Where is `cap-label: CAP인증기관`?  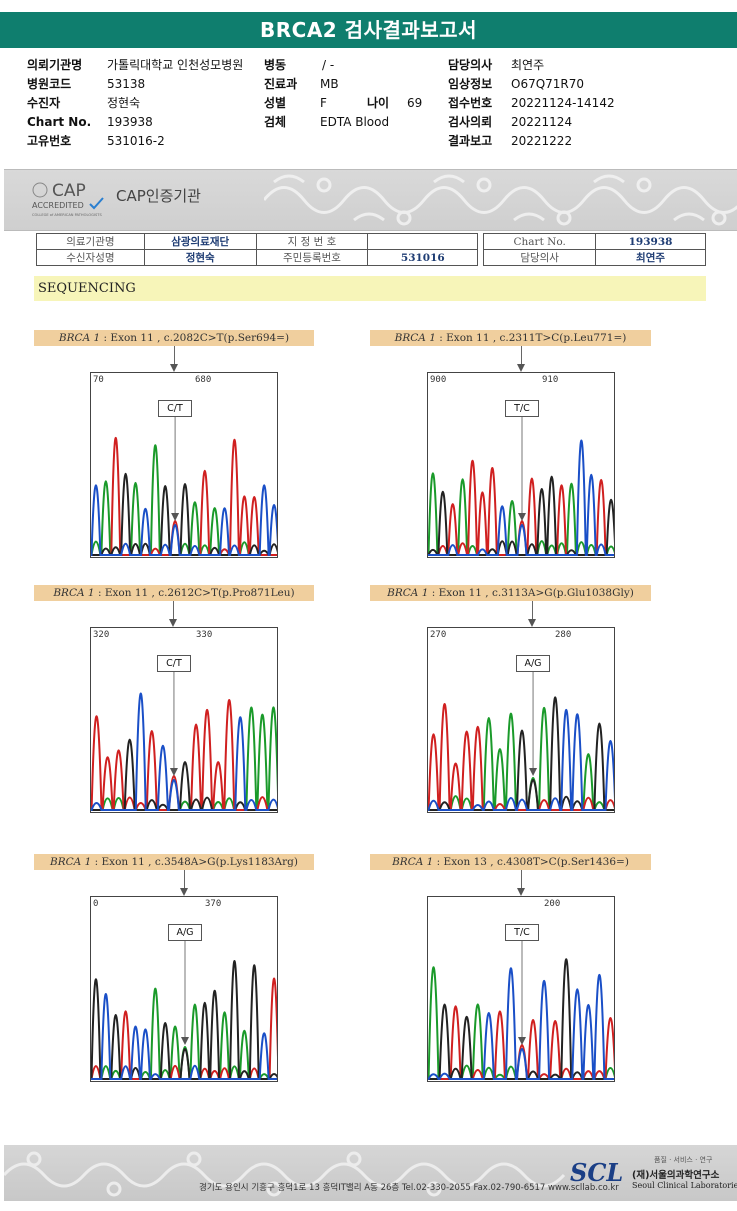
cap-label: CAP인증기관 is located at coordinates (158, 196).